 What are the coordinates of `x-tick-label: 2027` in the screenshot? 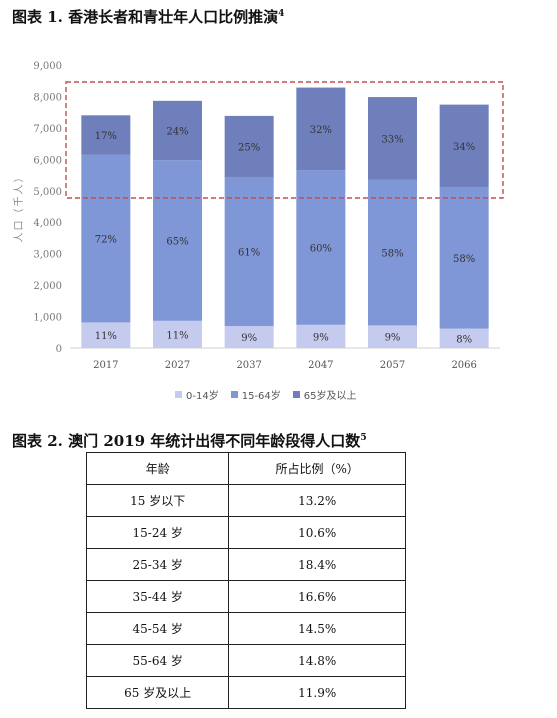 It's located at (177, 365).